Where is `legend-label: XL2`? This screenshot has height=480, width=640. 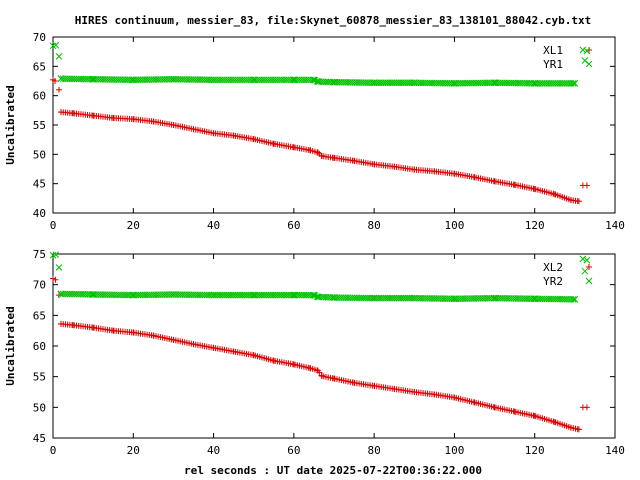
legend-label: XL2 is located at coordinates (553, 267).